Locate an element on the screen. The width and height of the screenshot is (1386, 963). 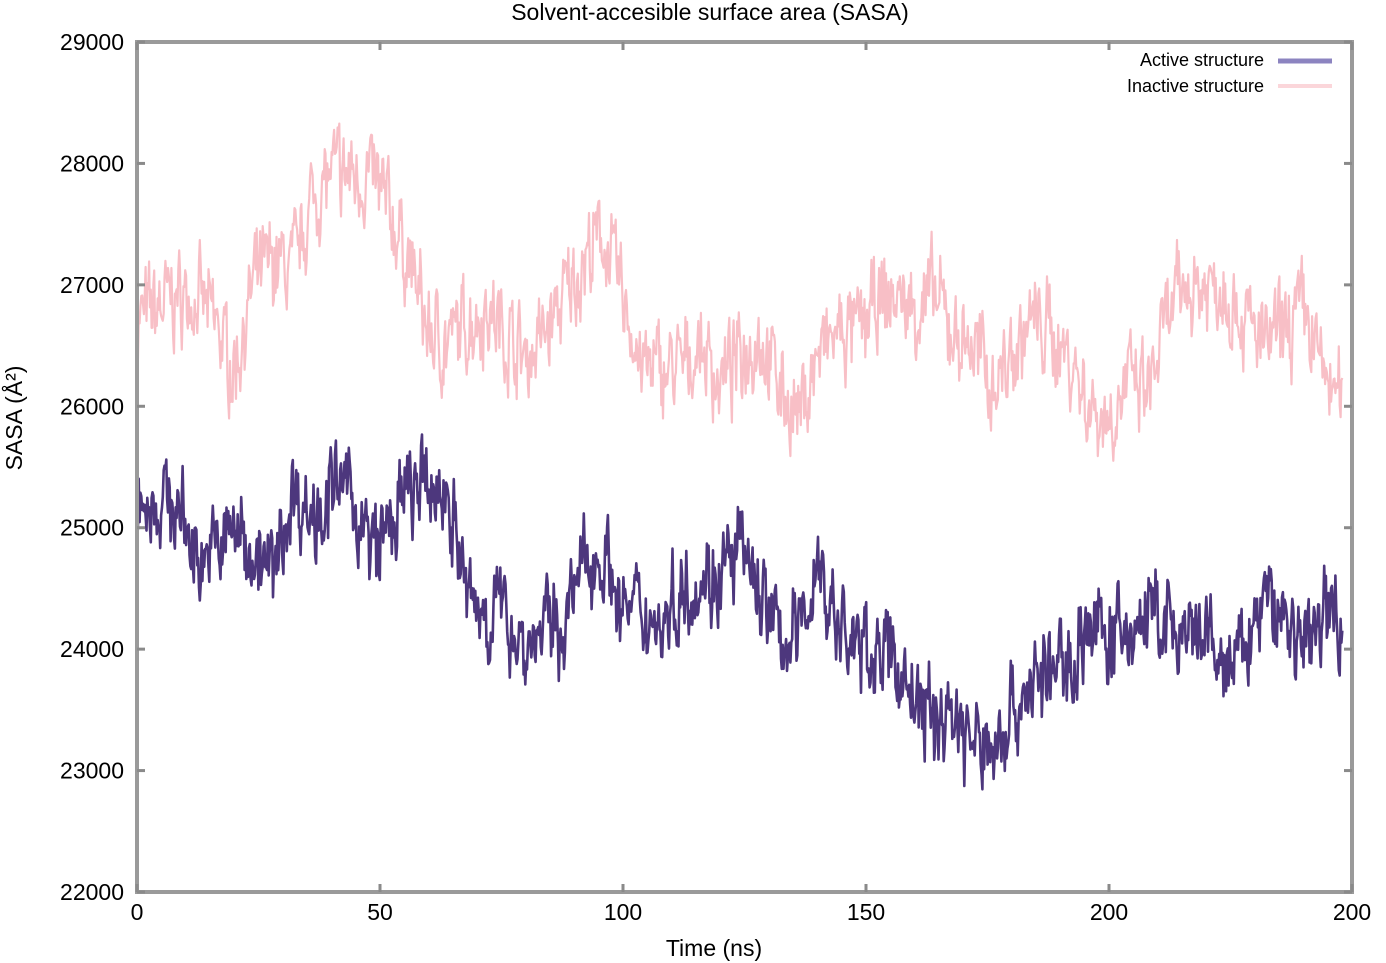
y-tick-label: 23000 is located at coordinates (92, 771).